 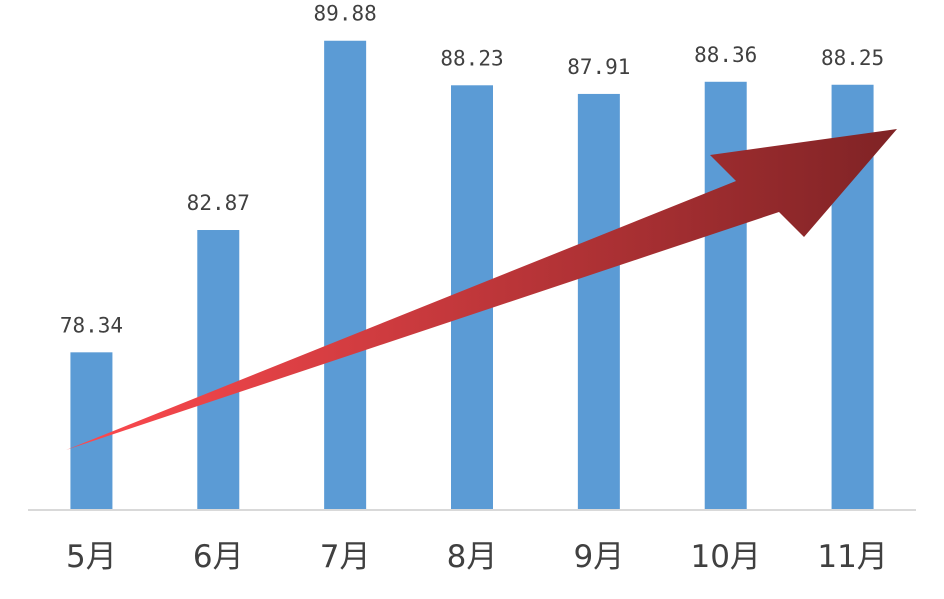 What do you see at coordinates (91, 557) in the screenshot?
I see `x-tick-label-1: 5月` at bounding box center [91, 557].